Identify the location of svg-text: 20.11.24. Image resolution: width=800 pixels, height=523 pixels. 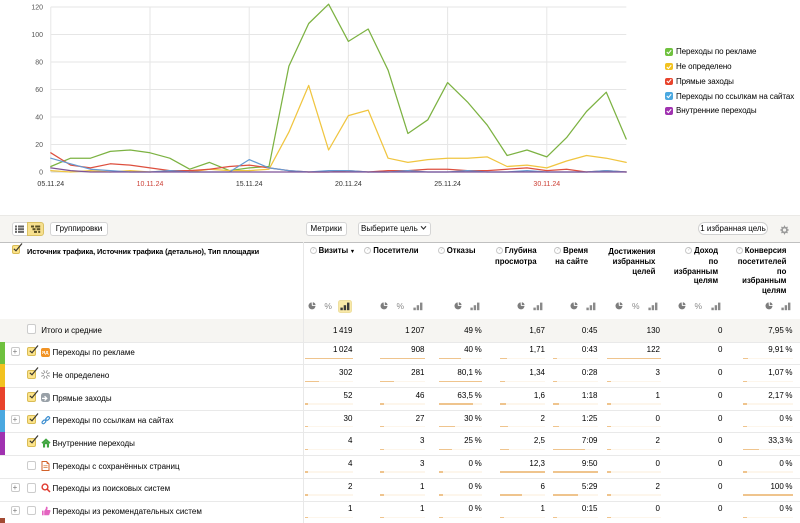
(348, 184).